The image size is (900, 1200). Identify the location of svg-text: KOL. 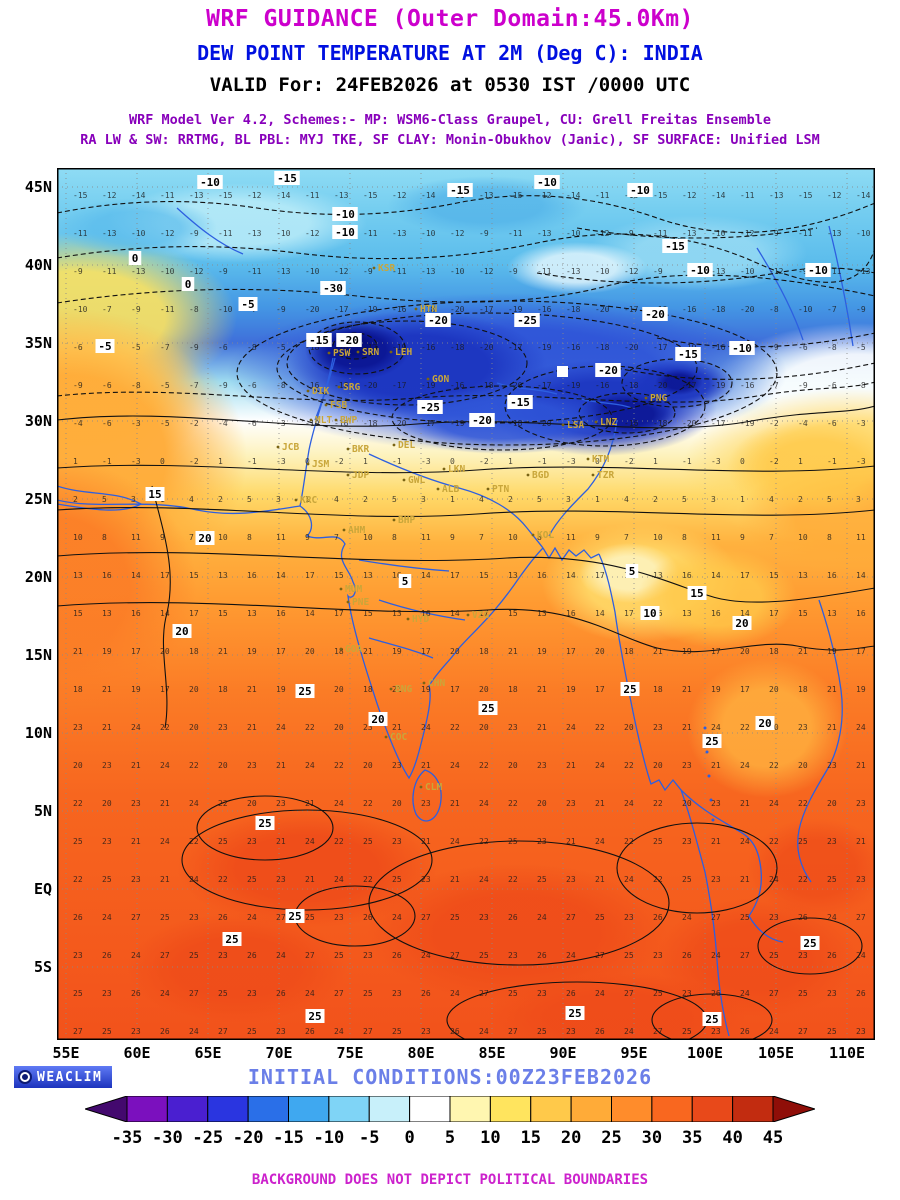
(545, 535).